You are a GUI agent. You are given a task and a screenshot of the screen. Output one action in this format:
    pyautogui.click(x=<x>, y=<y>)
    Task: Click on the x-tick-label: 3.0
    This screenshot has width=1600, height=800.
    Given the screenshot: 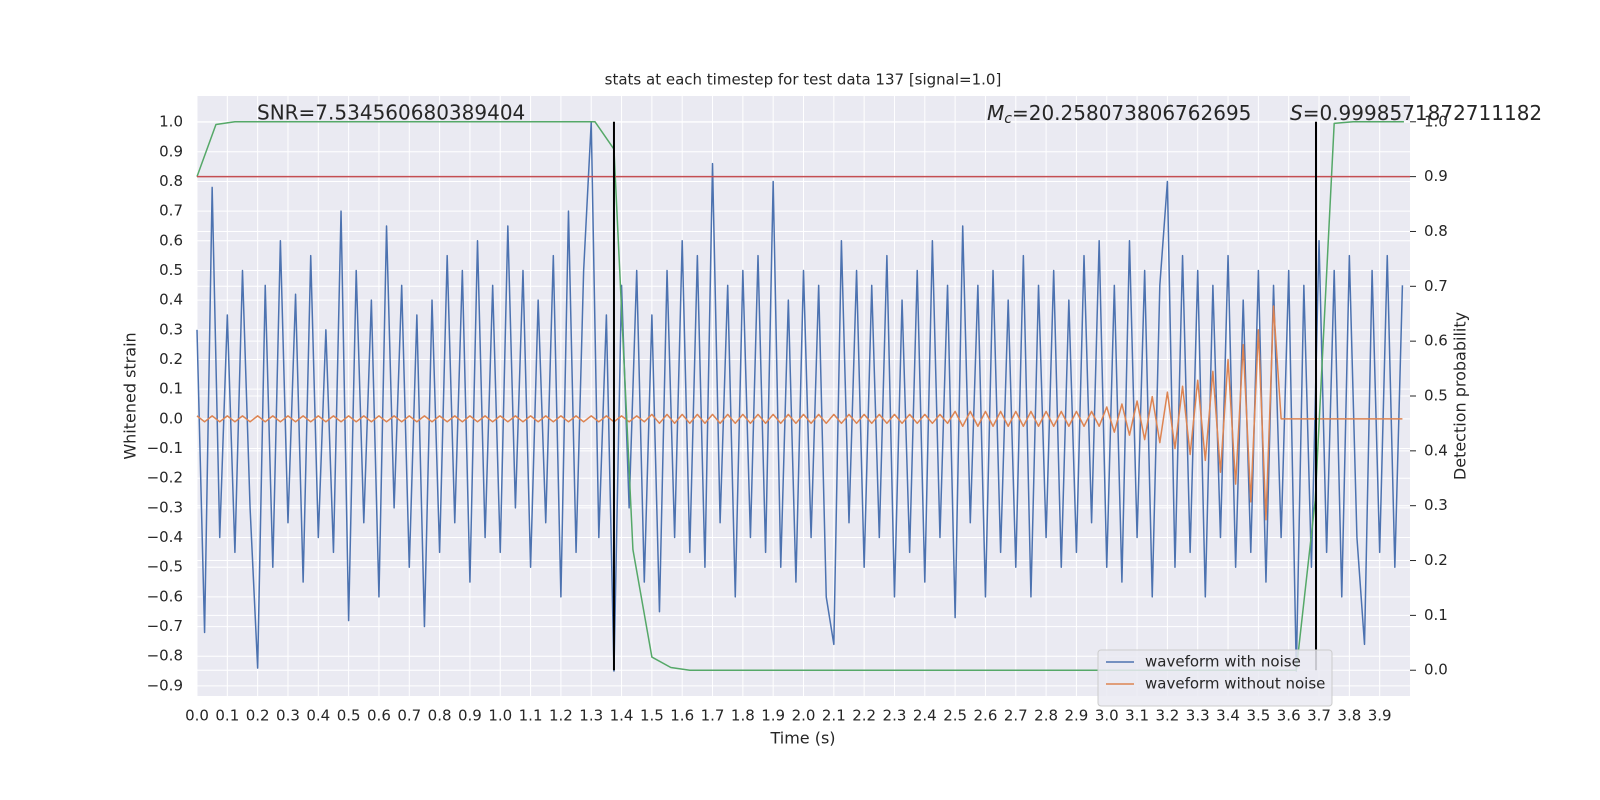 What is the action you would take?
    pyautogui.click(x=1107, y=716)
    